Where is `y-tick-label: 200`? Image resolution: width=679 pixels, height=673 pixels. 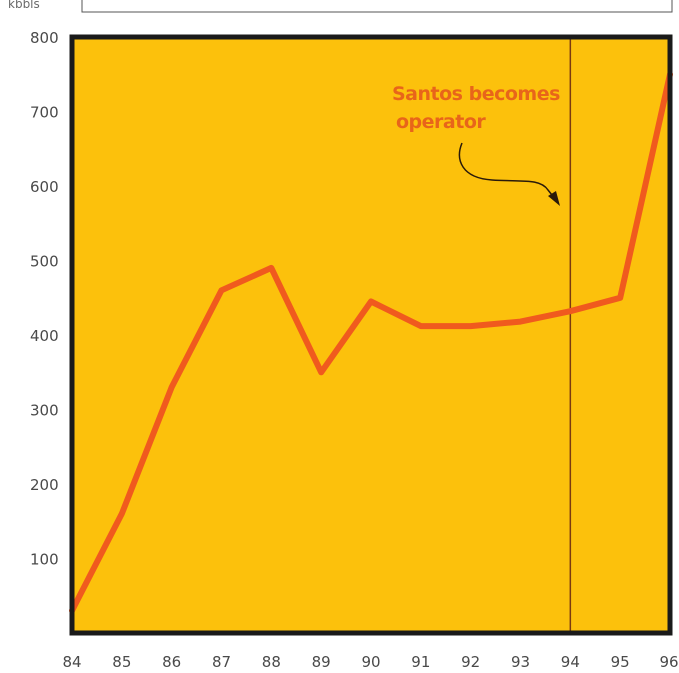 y-tick-label: 200 is located at coordinates (44, 485).